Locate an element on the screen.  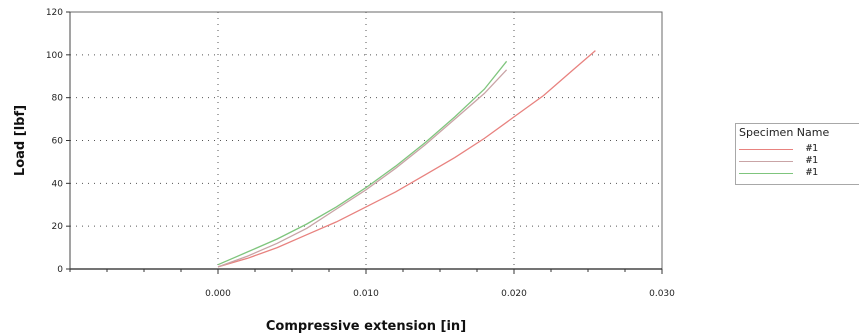
y-tick-label-3: 60 is located at coordinates (58, 142).